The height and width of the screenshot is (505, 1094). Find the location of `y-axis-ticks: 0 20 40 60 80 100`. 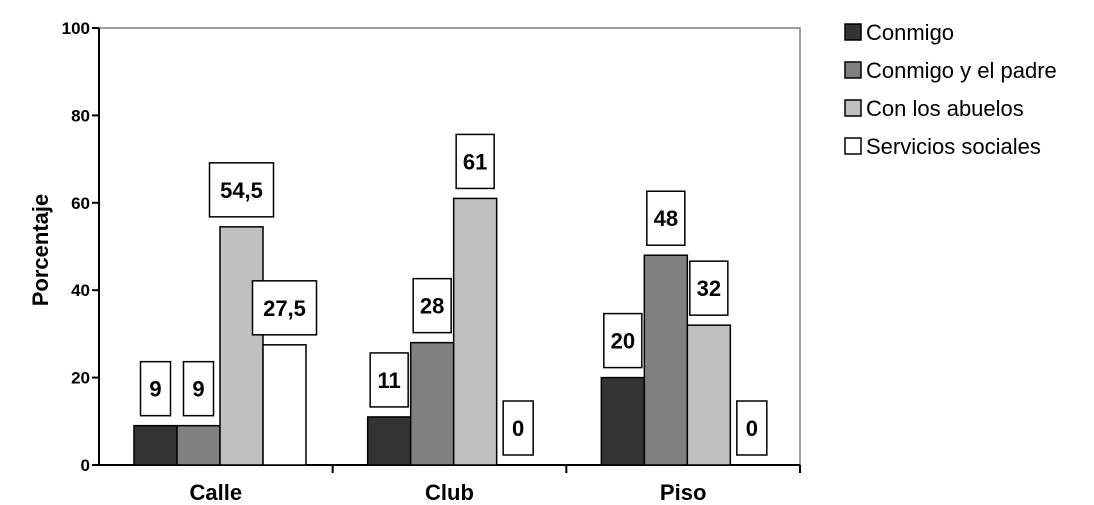

y-axis-ticks: 0 20 40 60 80 100 is located at coordinates (80, 247).